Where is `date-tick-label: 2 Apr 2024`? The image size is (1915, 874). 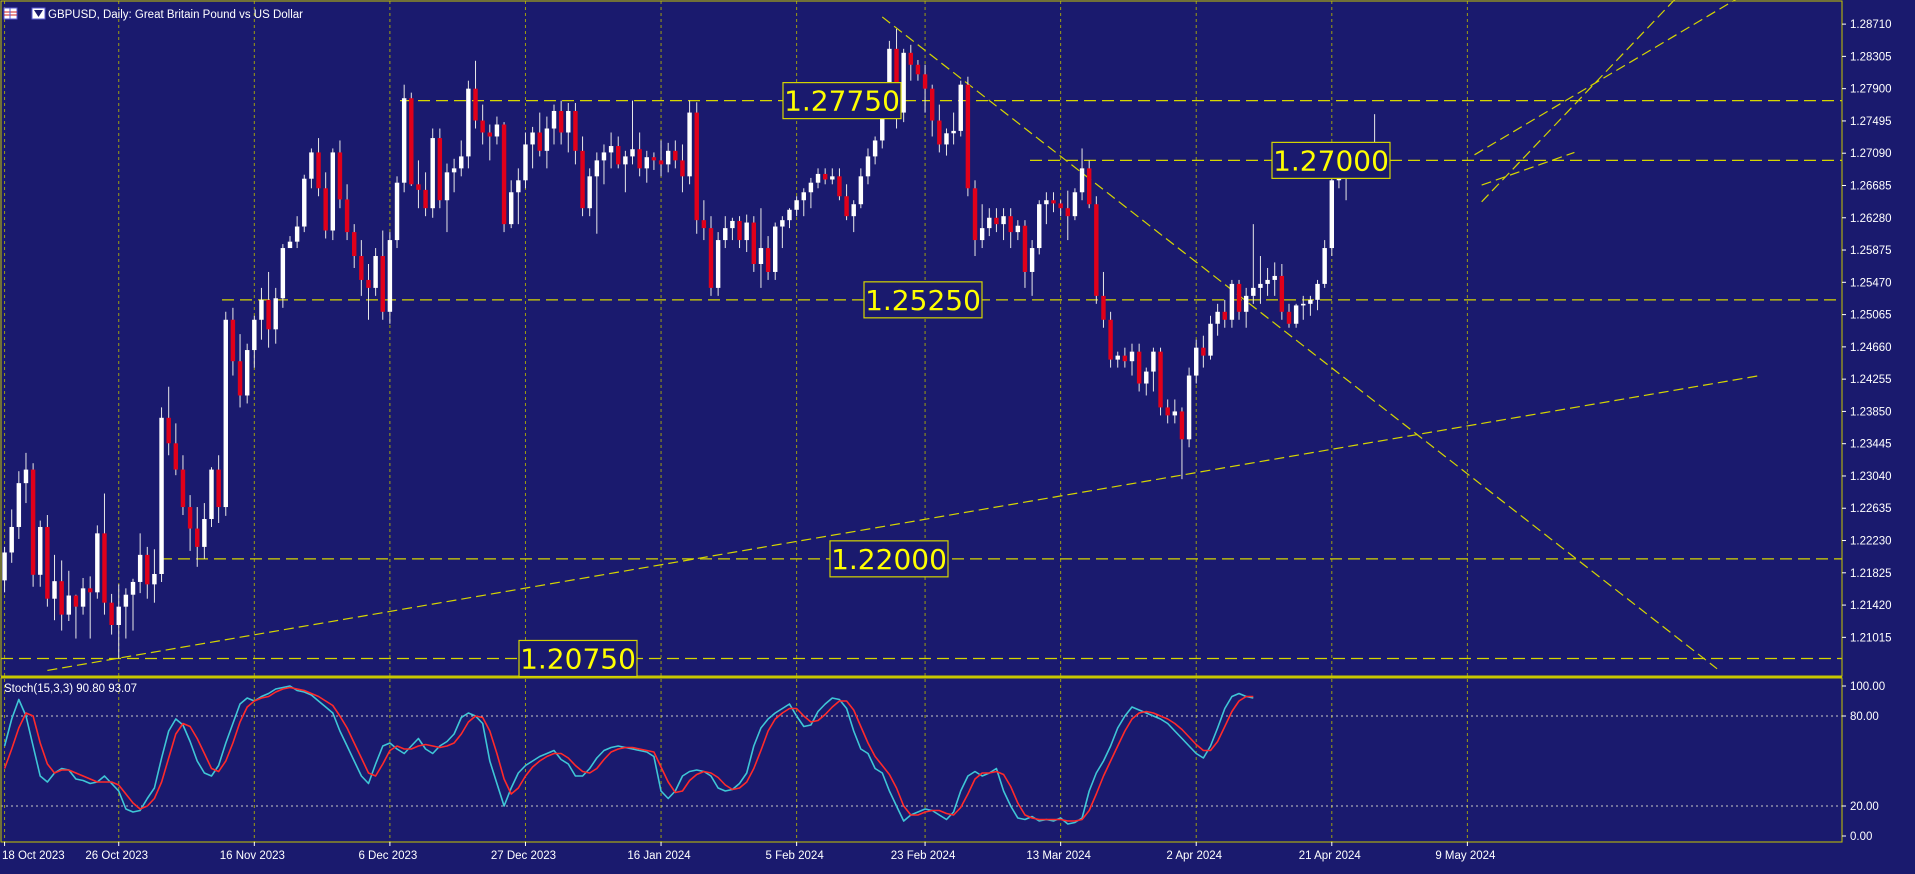
date-tick-label: 2 Apr 2024 is located at coordinates (1194, 856).